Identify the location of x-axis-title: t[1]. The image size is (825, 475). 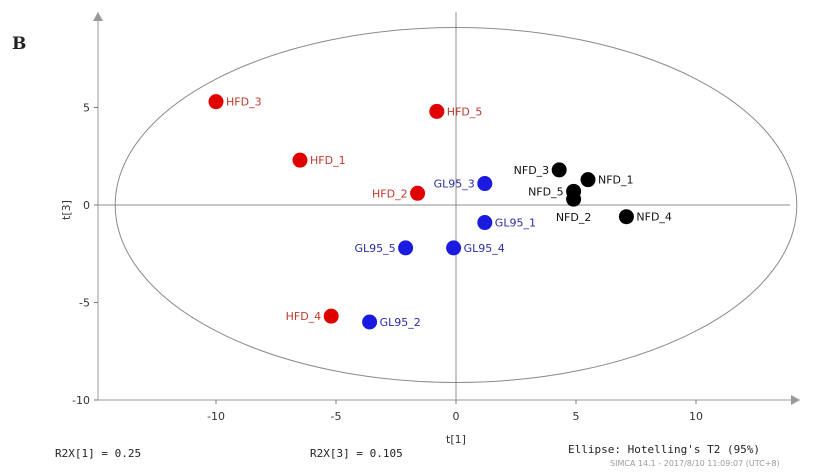
(456, 439).